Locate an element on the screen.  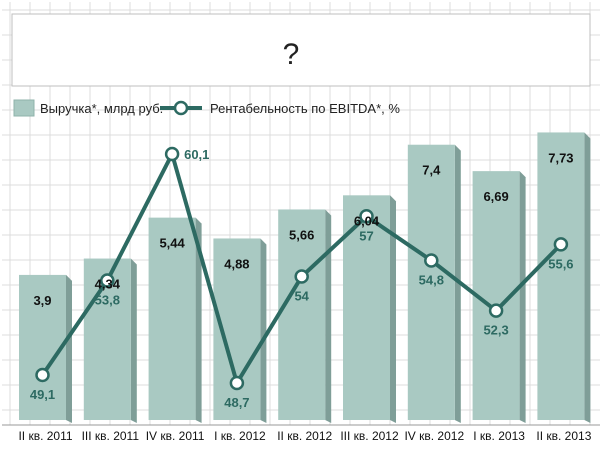
category-tick-label: II кв. 2011 is located at coordinates (45, 436).